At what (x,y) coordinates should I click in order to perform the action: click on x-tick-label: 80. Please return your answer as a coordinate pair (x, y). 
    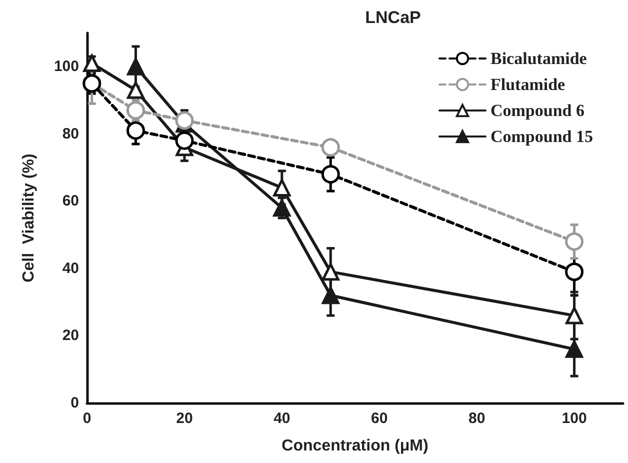
    Looking at the image, I should click on (477, 418).